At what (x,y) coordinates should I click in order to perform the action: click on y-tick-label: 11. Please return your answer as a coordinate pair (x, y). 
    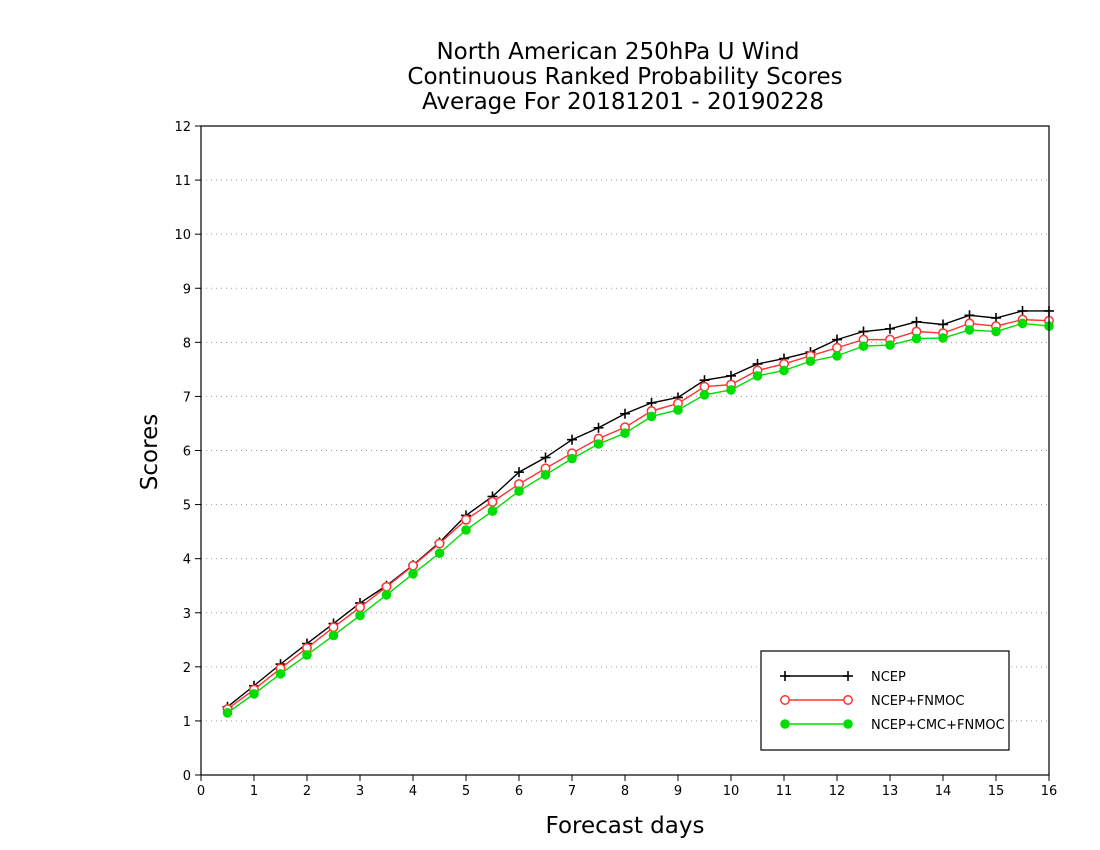
    Looking at the image, I should click on (182, 181).